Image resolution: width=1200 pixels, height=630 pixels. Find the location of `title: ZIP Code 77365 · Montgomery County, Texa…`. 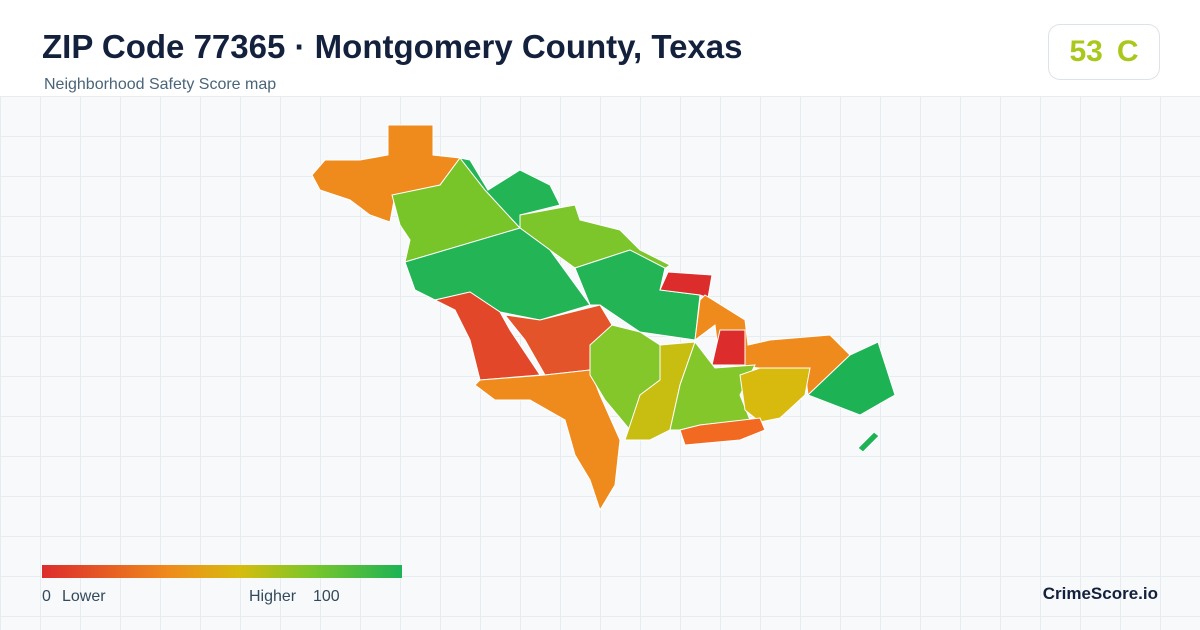

title: ZIP Code 77365 · Montgomery County, Texa… is located at coordinates (392, 46).